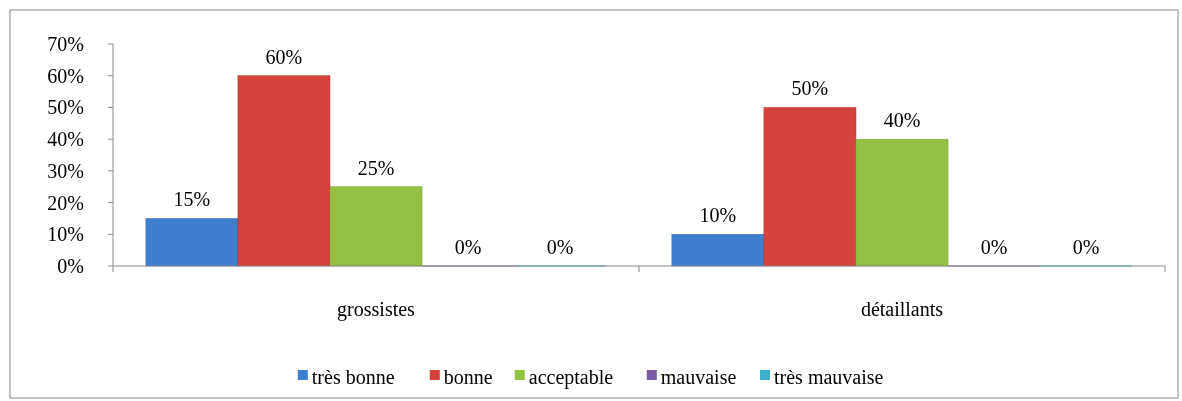 Image resolution: width=1182 pixels, height=401 pixels. What do you see at coordinates (65, 75) in the screenshot?
I see `y-tick-label: 60%` at bounding box center [65, 75].